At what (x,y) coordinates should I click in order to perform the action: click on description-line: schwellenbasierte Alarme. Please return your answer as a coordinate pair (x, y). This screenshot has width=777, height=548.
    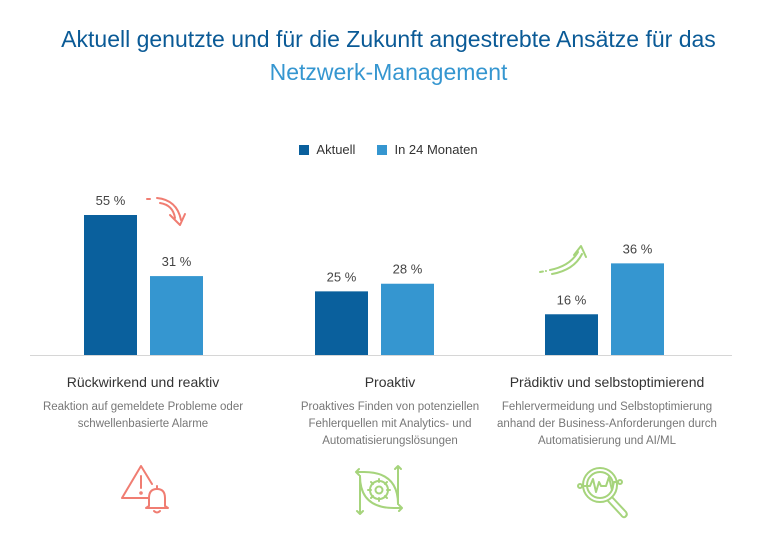
    Looking at the image, I should click on (143, 424).